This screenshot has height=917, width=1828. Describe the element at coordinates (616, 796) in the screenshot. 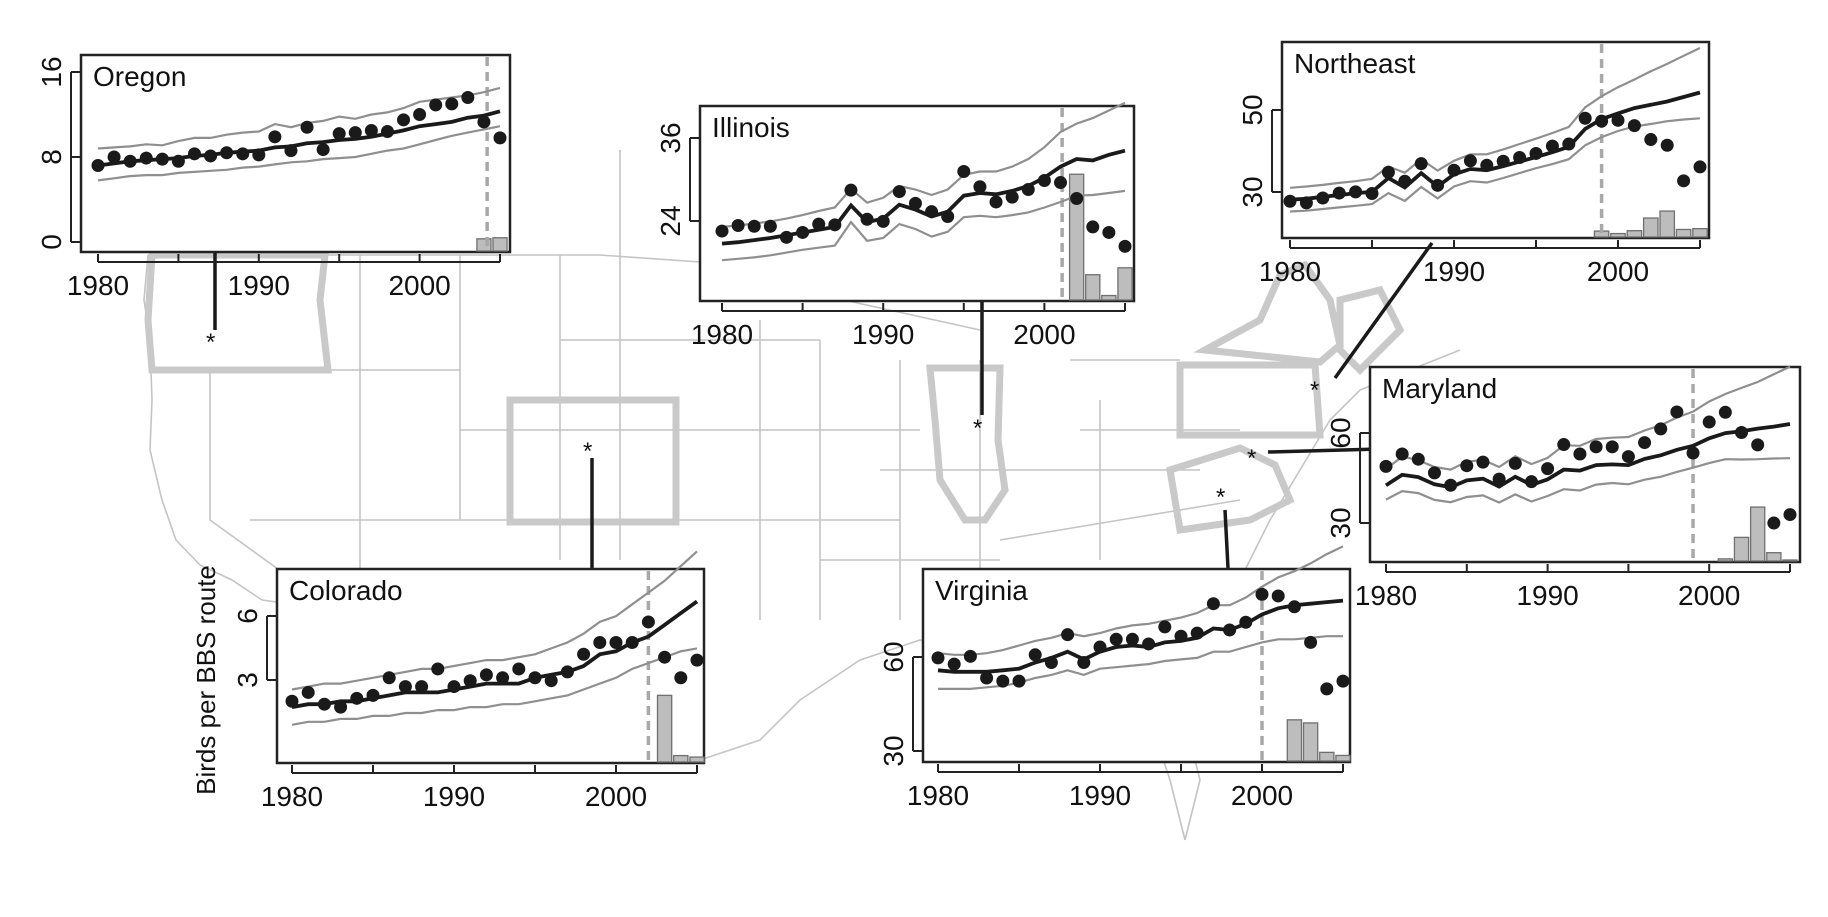

I see `colorado-x-tick-label: 2000` at that location.